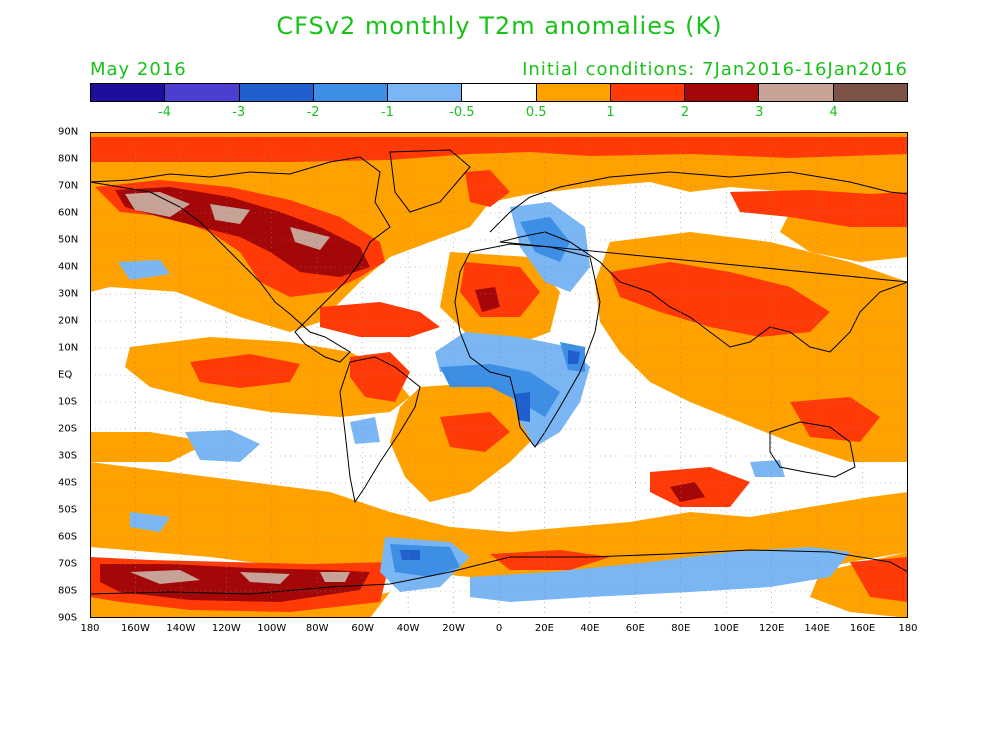 This screenshot has width=999, height=750. Describe the element at coordinates (239, 112) in the screenshot. I see `colorbar-tick-label: -3` at that location.